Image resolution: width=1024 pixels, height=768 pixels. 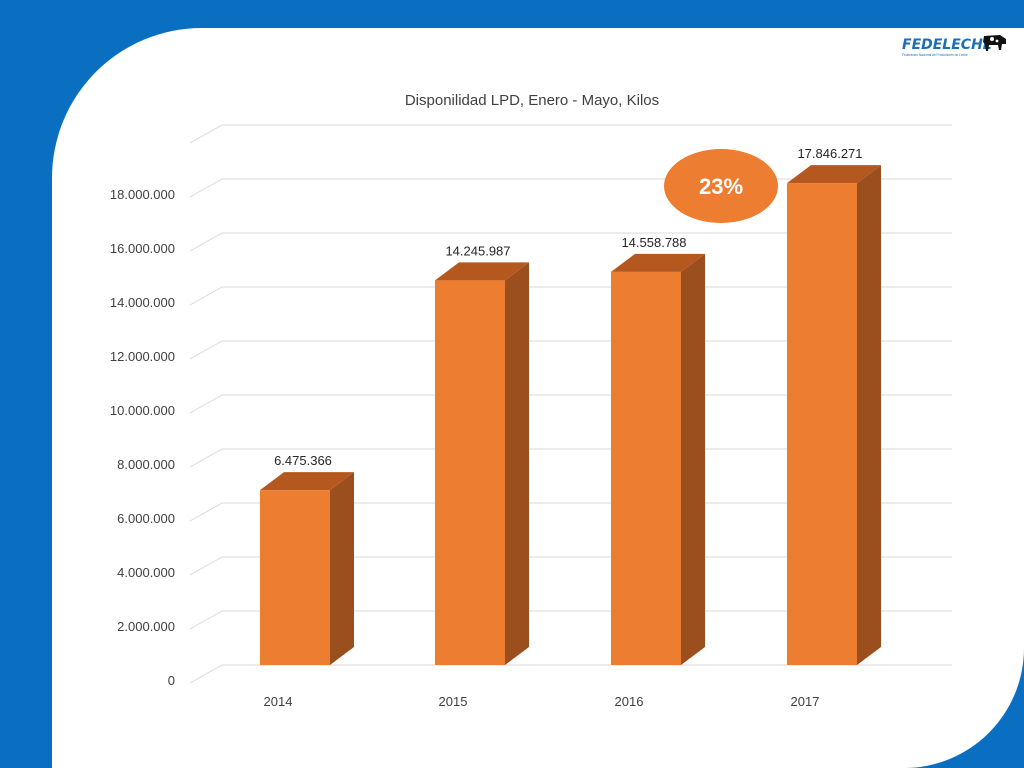 I want to click on chart-title: Disponilidad LPD, Enero - Mayo, Kilos, so click(x=532, y=100).